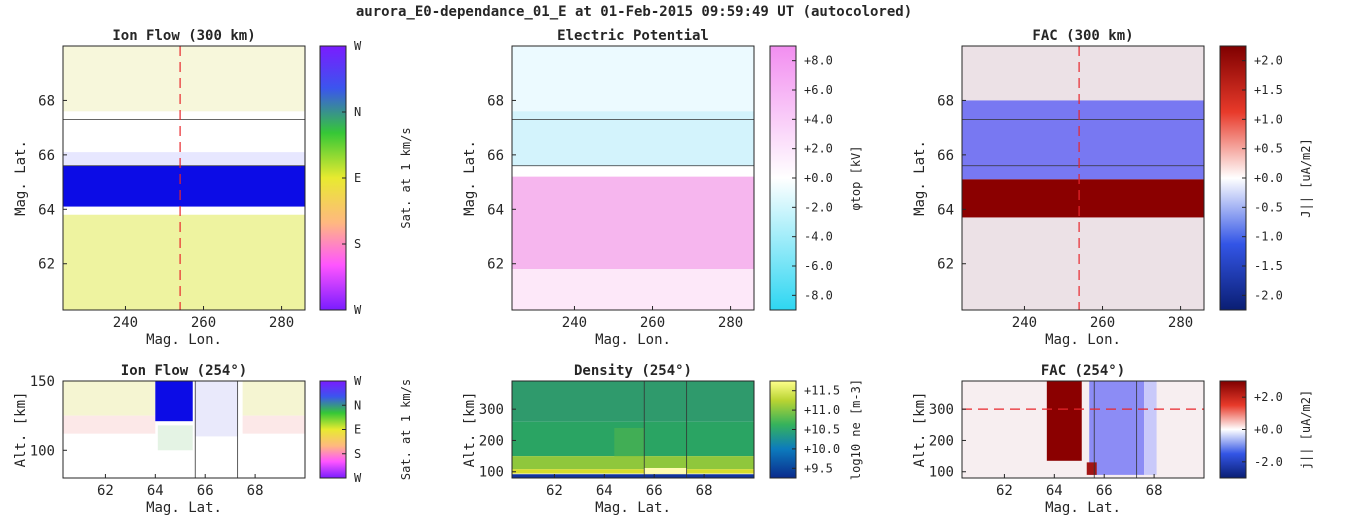  Describe the element at coordinates (1083, 508) in the screenshot. I see `fac_alt-xlabel: Mag. Lat.` at that location.